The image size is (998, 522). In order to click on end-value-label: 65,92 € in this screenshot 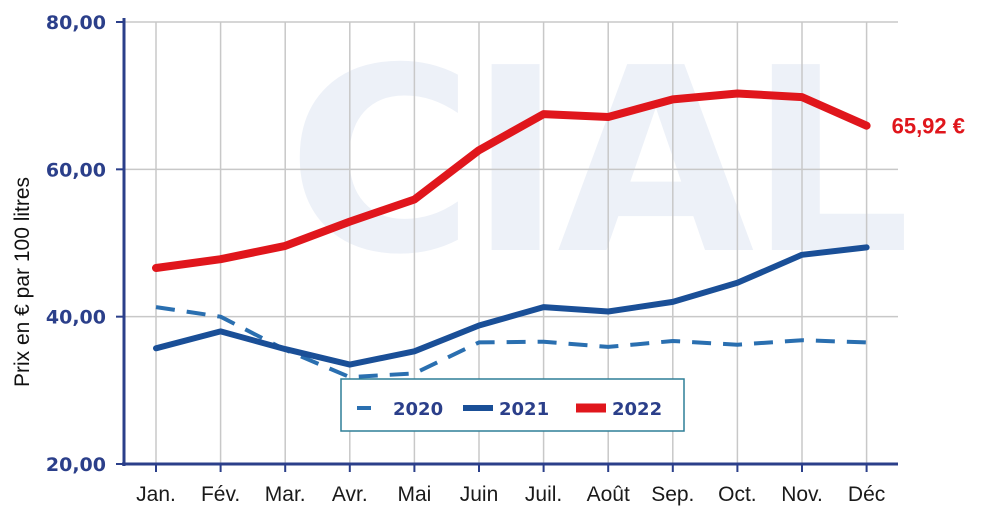, I will do `click(928, 126)`.